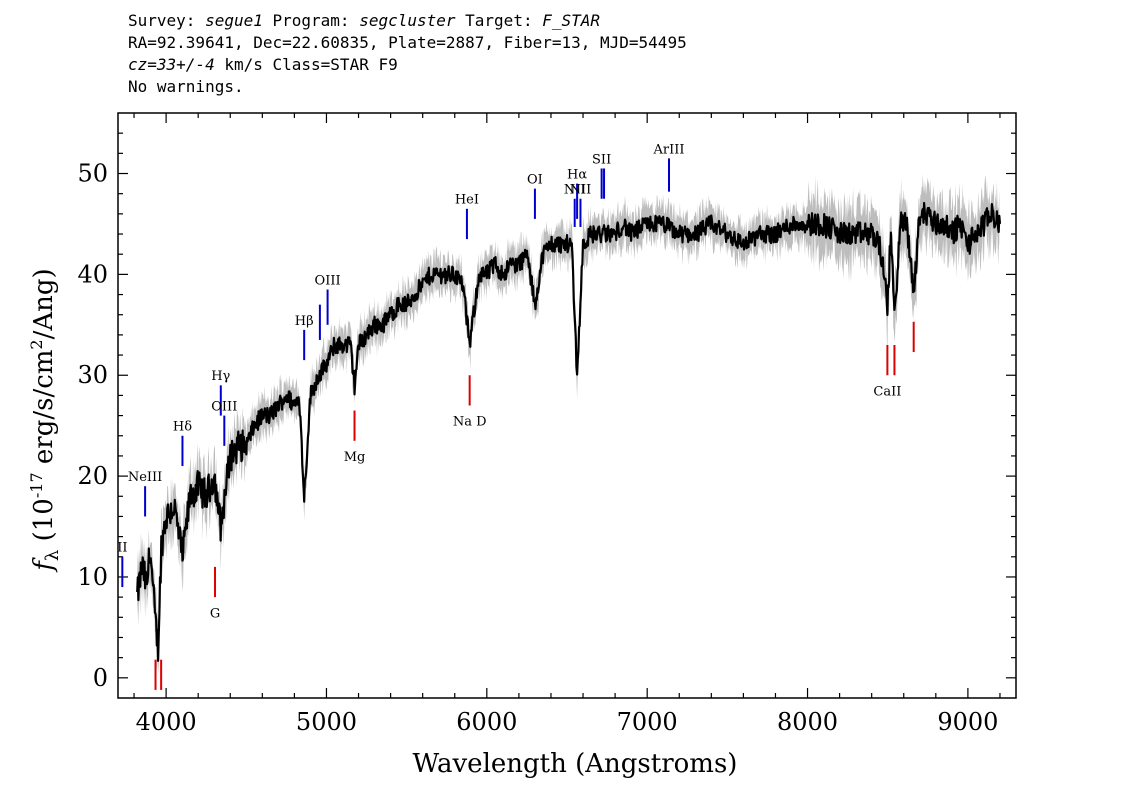 The image size is (1134, 810). I want to click on emission-line-label: OI, so click(535, 180).